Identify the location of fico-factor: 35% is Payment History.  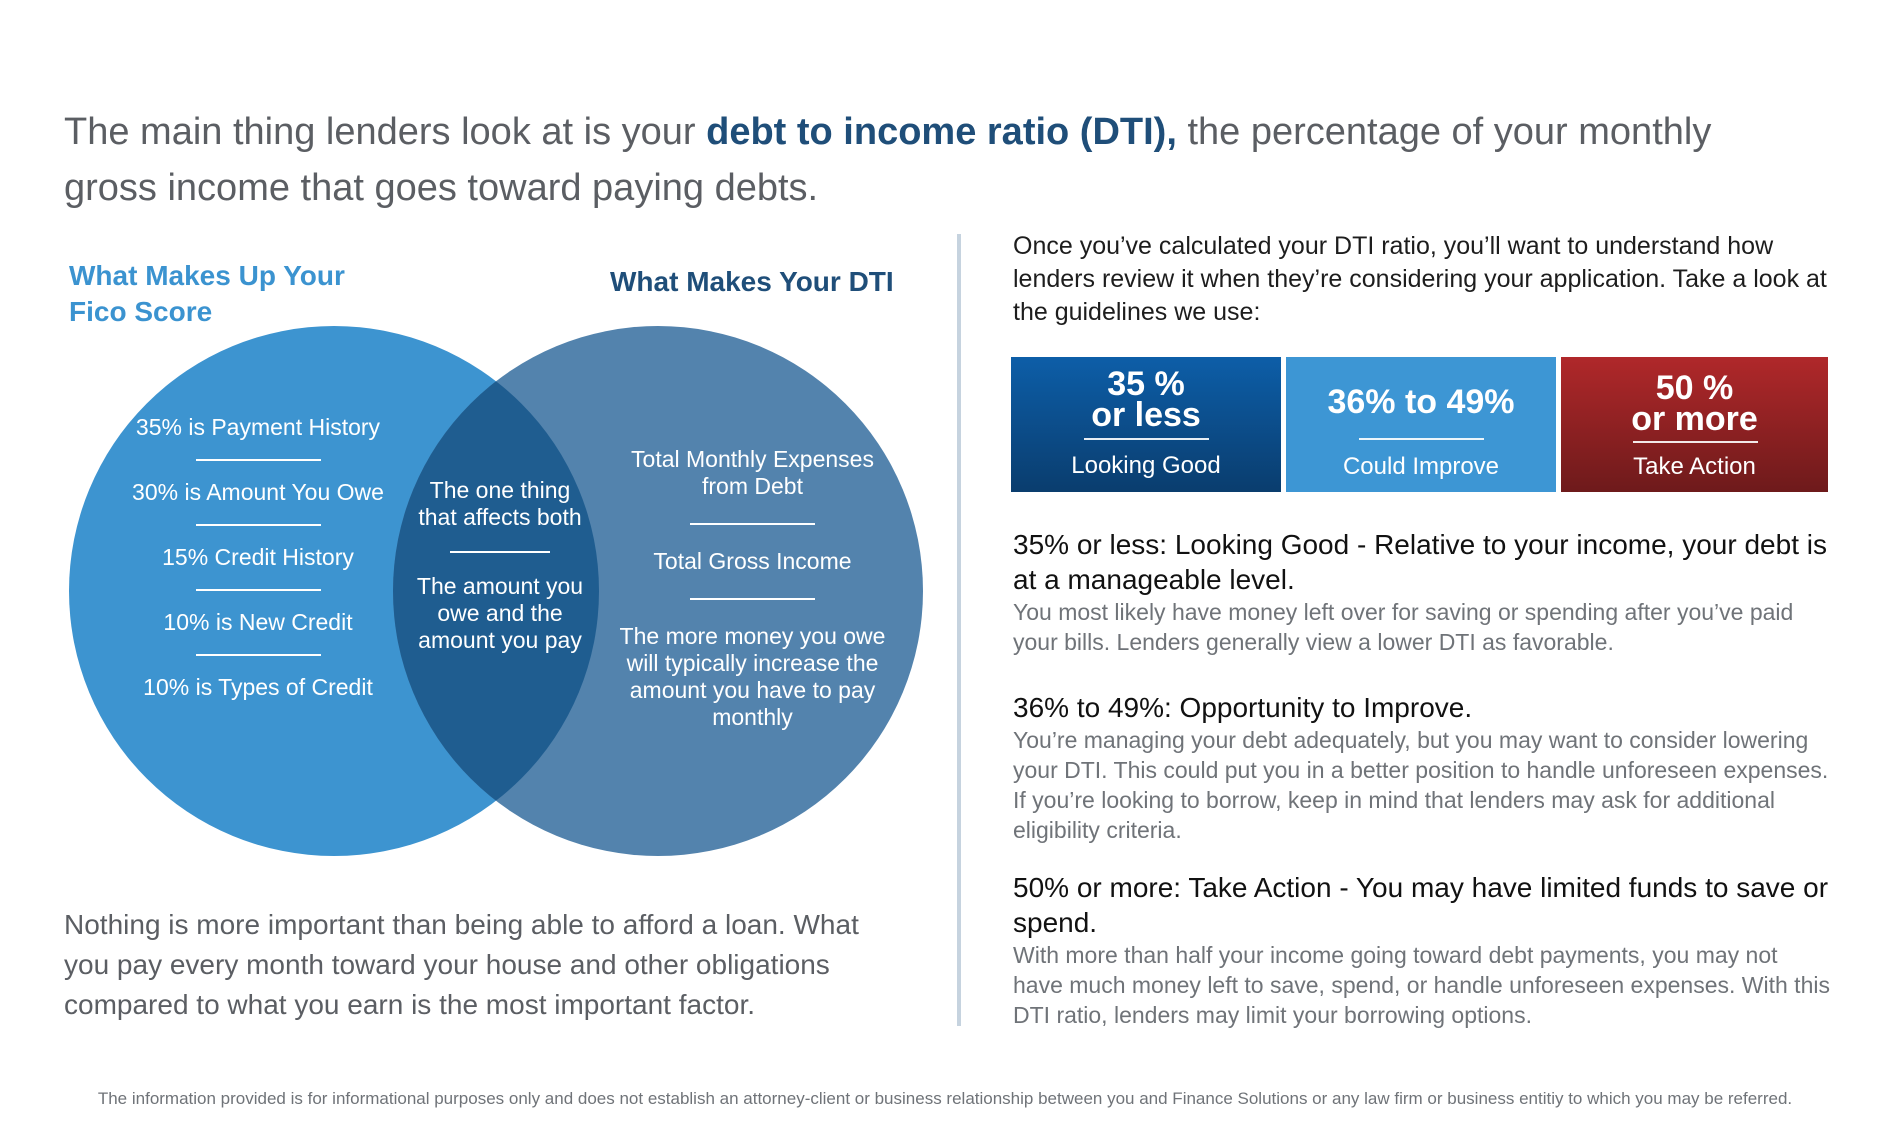
(258, 427).